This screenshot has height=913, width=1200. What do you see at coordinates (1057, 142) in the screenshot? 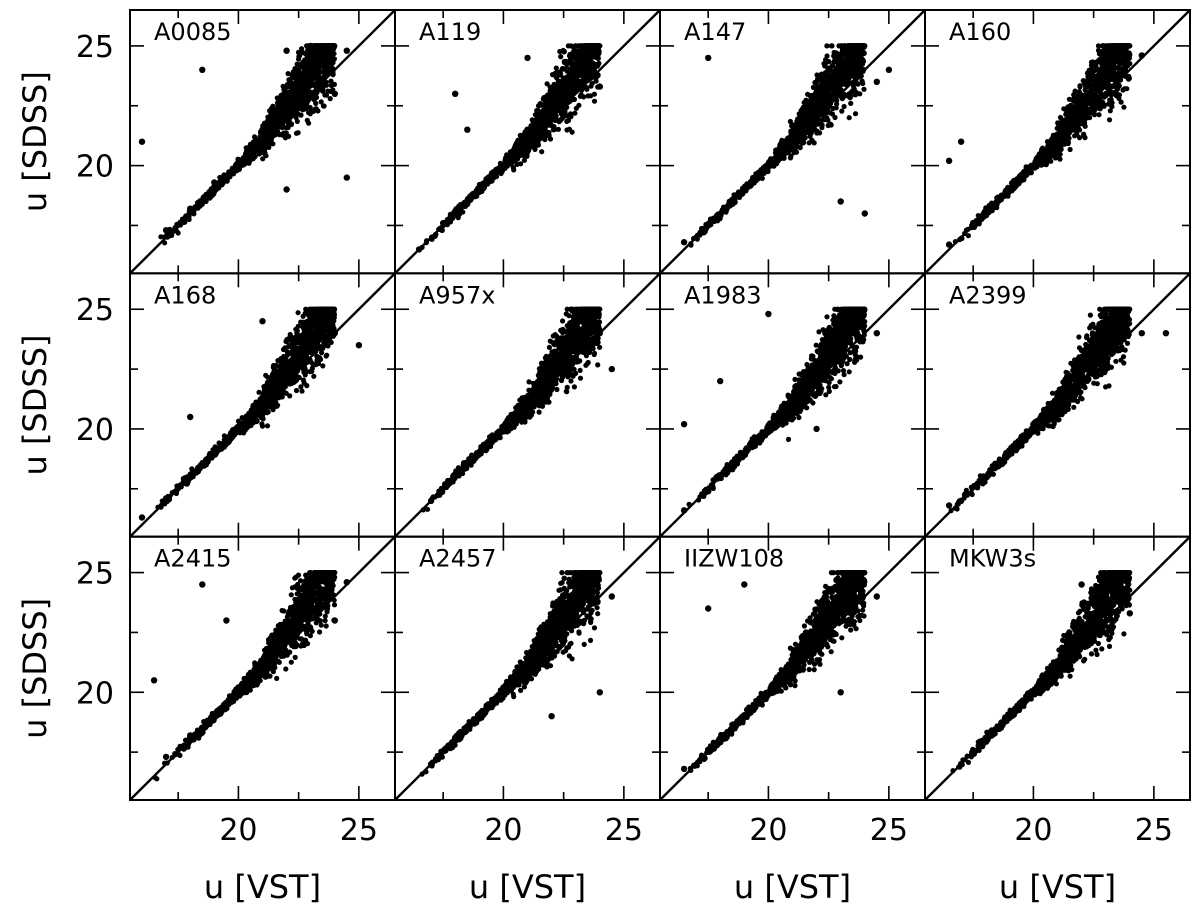
I see `panel-a160: A160` at bounding box center [1057, 142].